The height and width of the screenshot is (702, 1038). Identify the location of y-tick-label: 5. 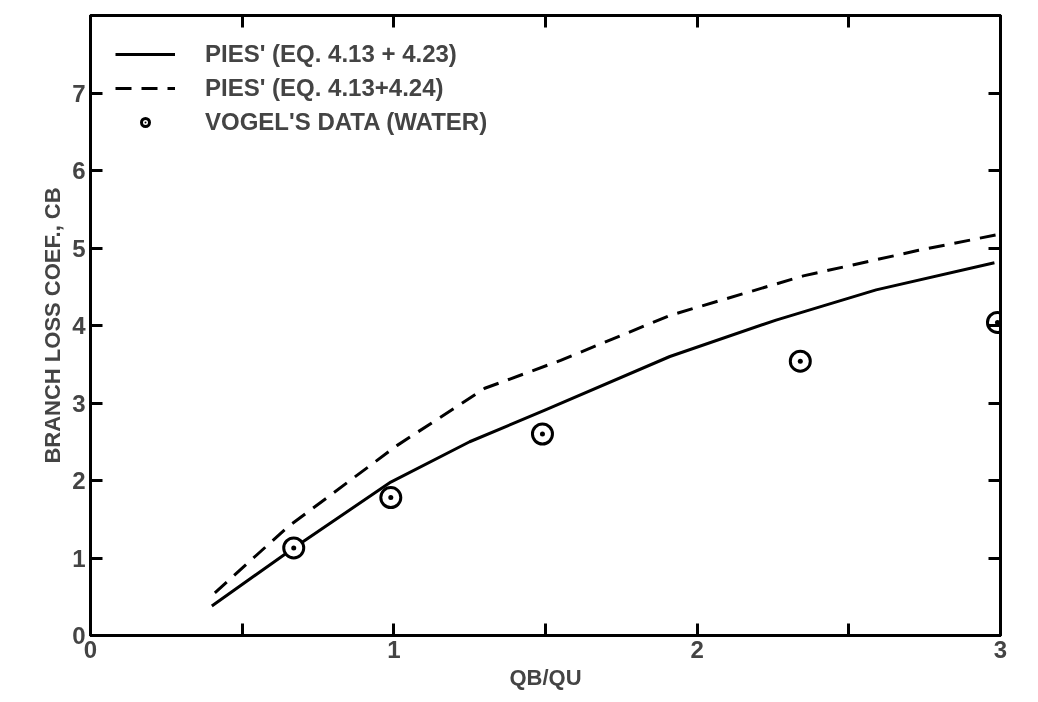
(79, 248).